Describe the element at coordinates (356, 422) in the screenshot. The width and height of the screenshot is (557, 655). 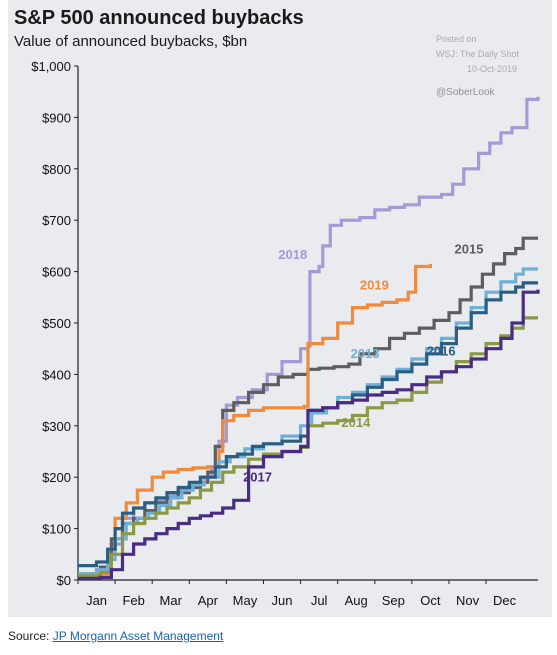
I see `series-label-2014: 2014` at that location.